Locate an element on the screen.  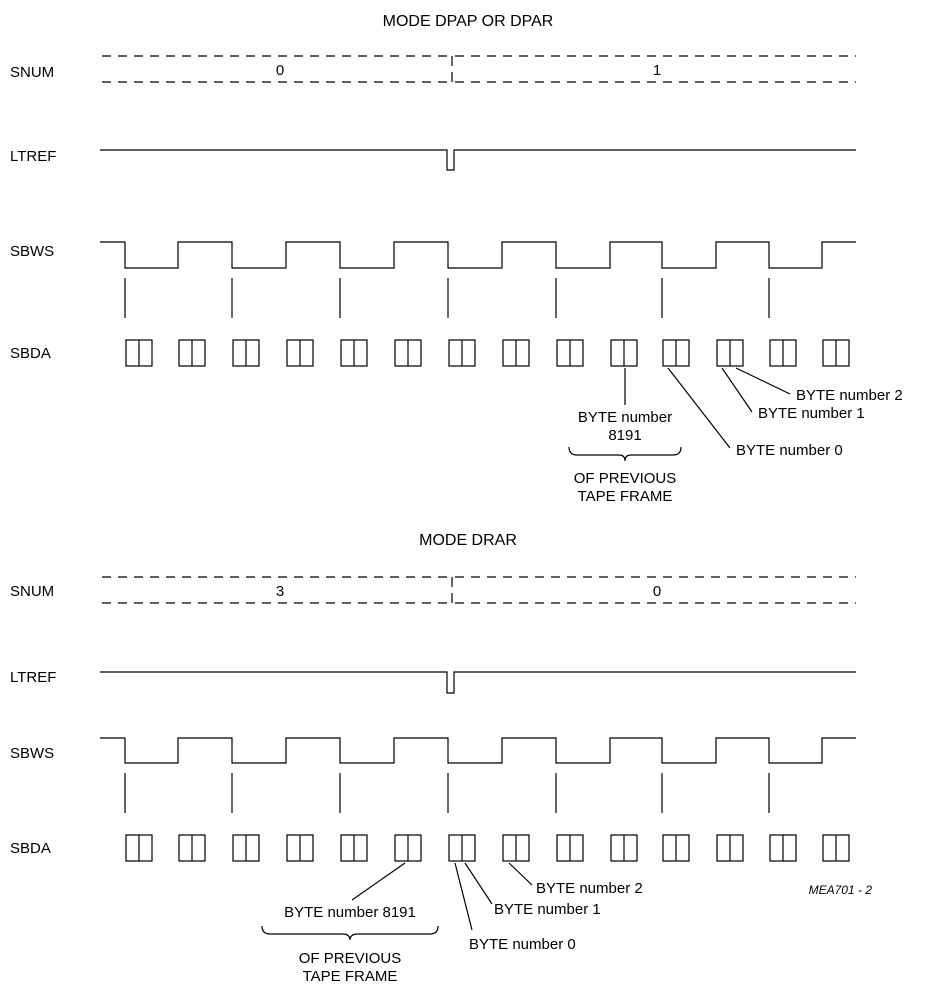
panel-title: MODE DRAR is located at coordinates (468, 540).